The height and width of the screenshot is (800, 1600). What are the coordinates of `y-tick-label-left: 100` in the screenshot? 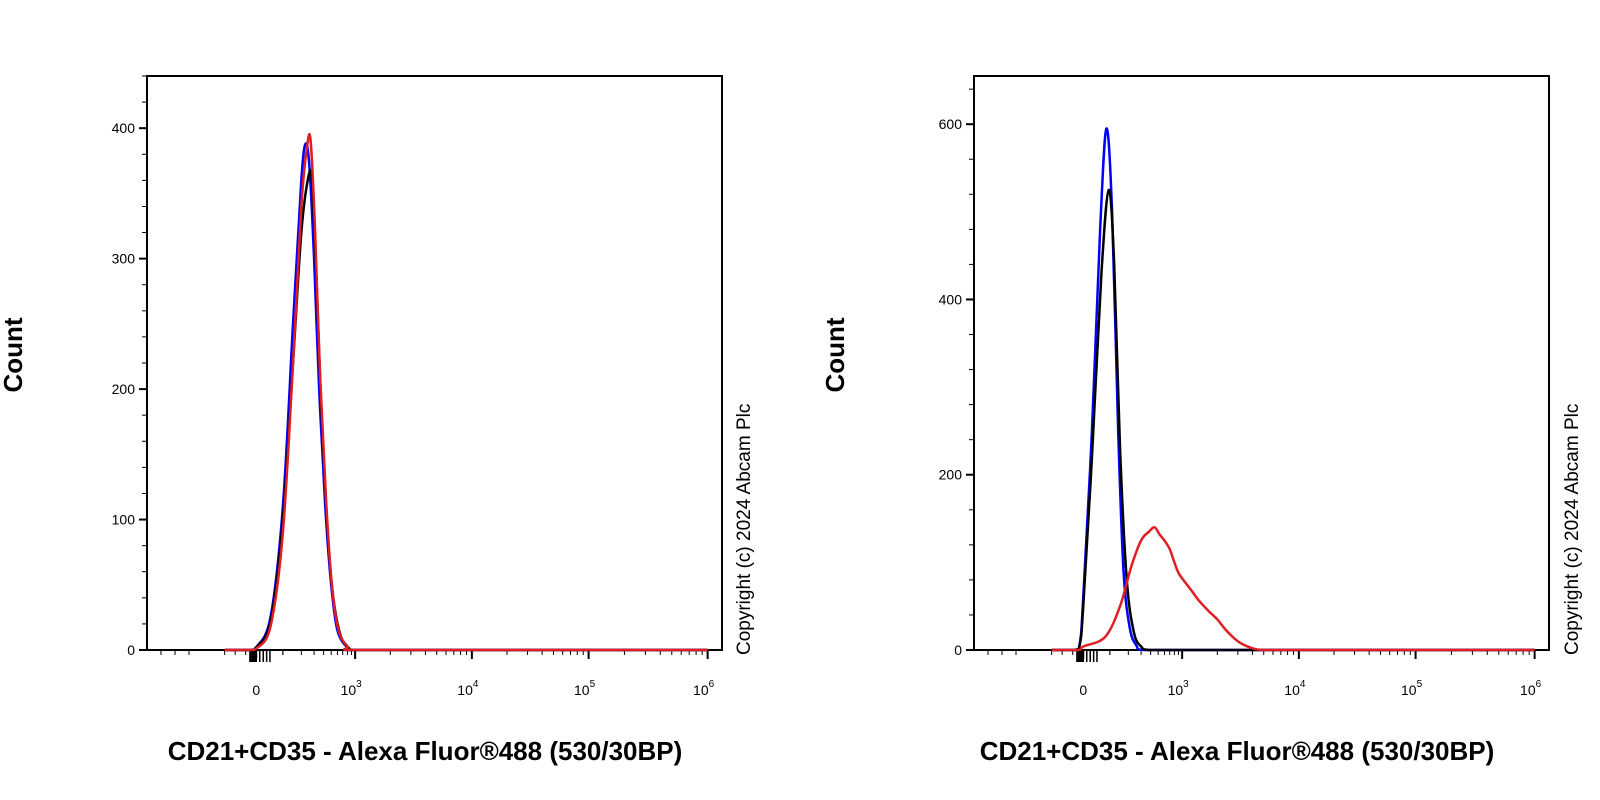 It's located at (124, 520).